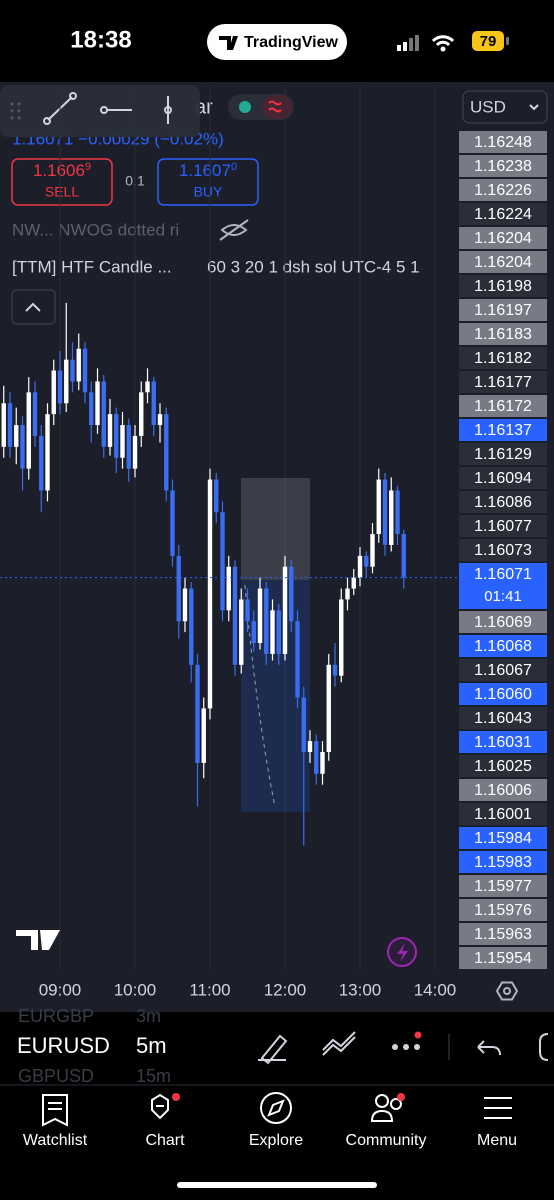 The width and height of the screenshot is (554, 1200). Describe the element at coordinates (208, 171) in the screenshot. I see `buy-price: 1.16070` at that location.